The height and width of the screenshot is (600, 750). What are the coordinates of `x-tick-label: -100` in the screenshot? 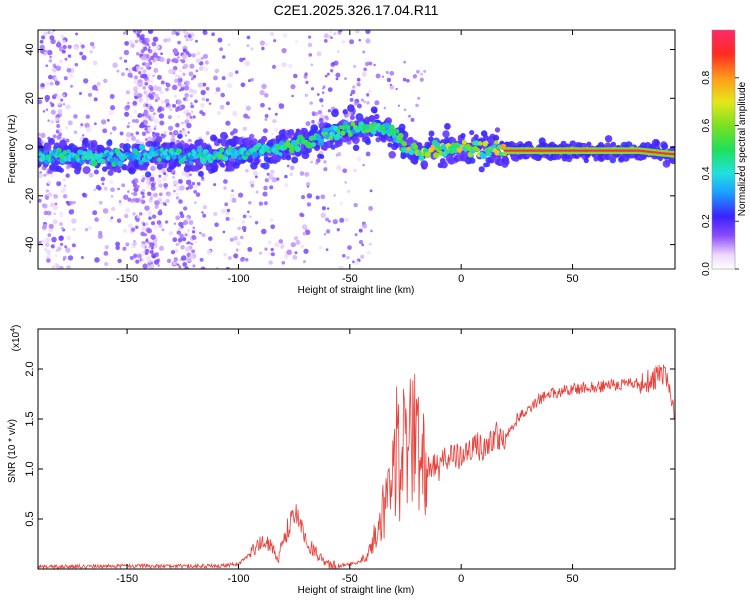 It's located at (238, 279).